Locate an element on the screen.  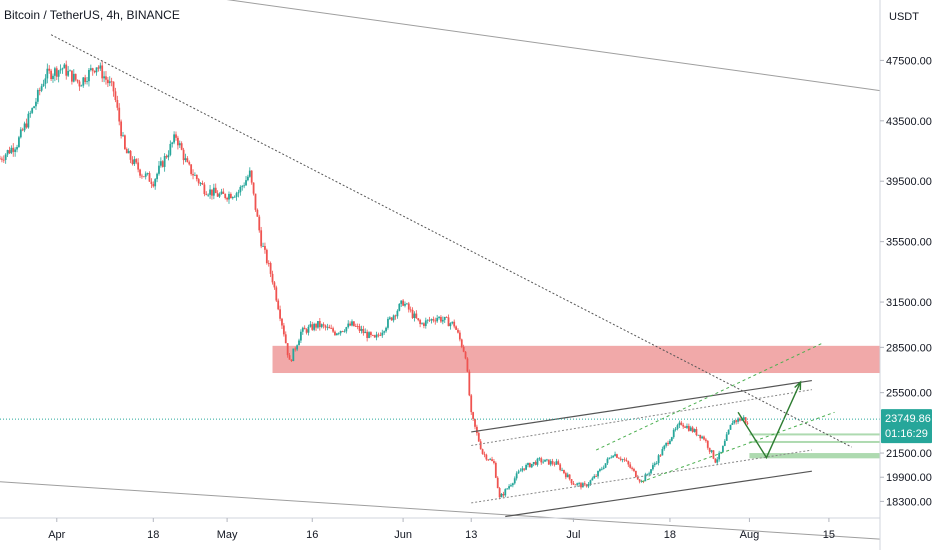
annotations-layer is located at coordinates (576, 402).